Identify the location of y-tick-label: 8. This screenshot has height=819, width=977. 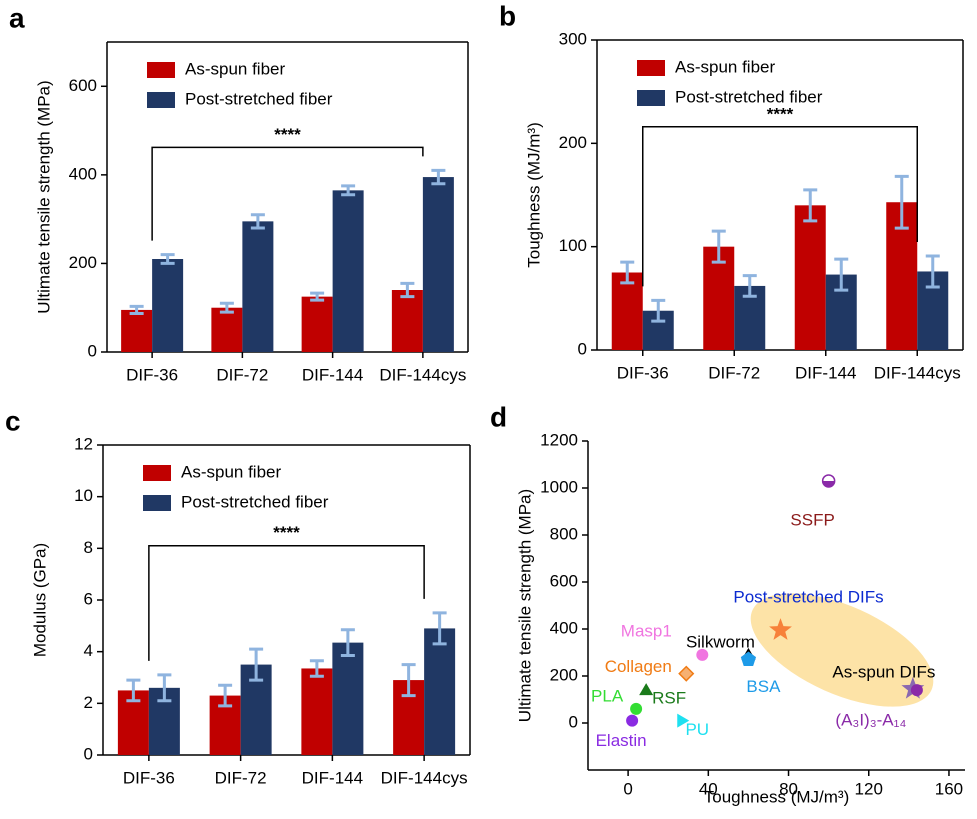
(88, 547).